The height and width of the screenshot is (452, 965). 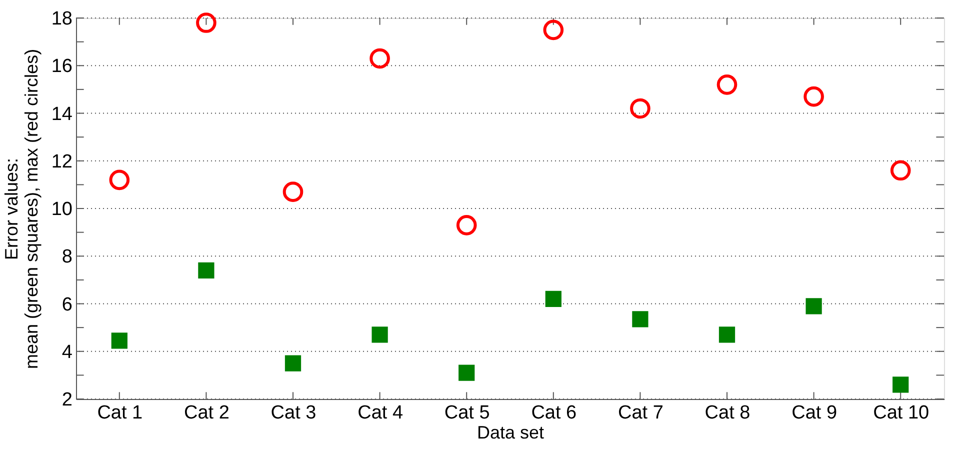 I want to click on y-tick-label: 12, so click(x=61, y=161).